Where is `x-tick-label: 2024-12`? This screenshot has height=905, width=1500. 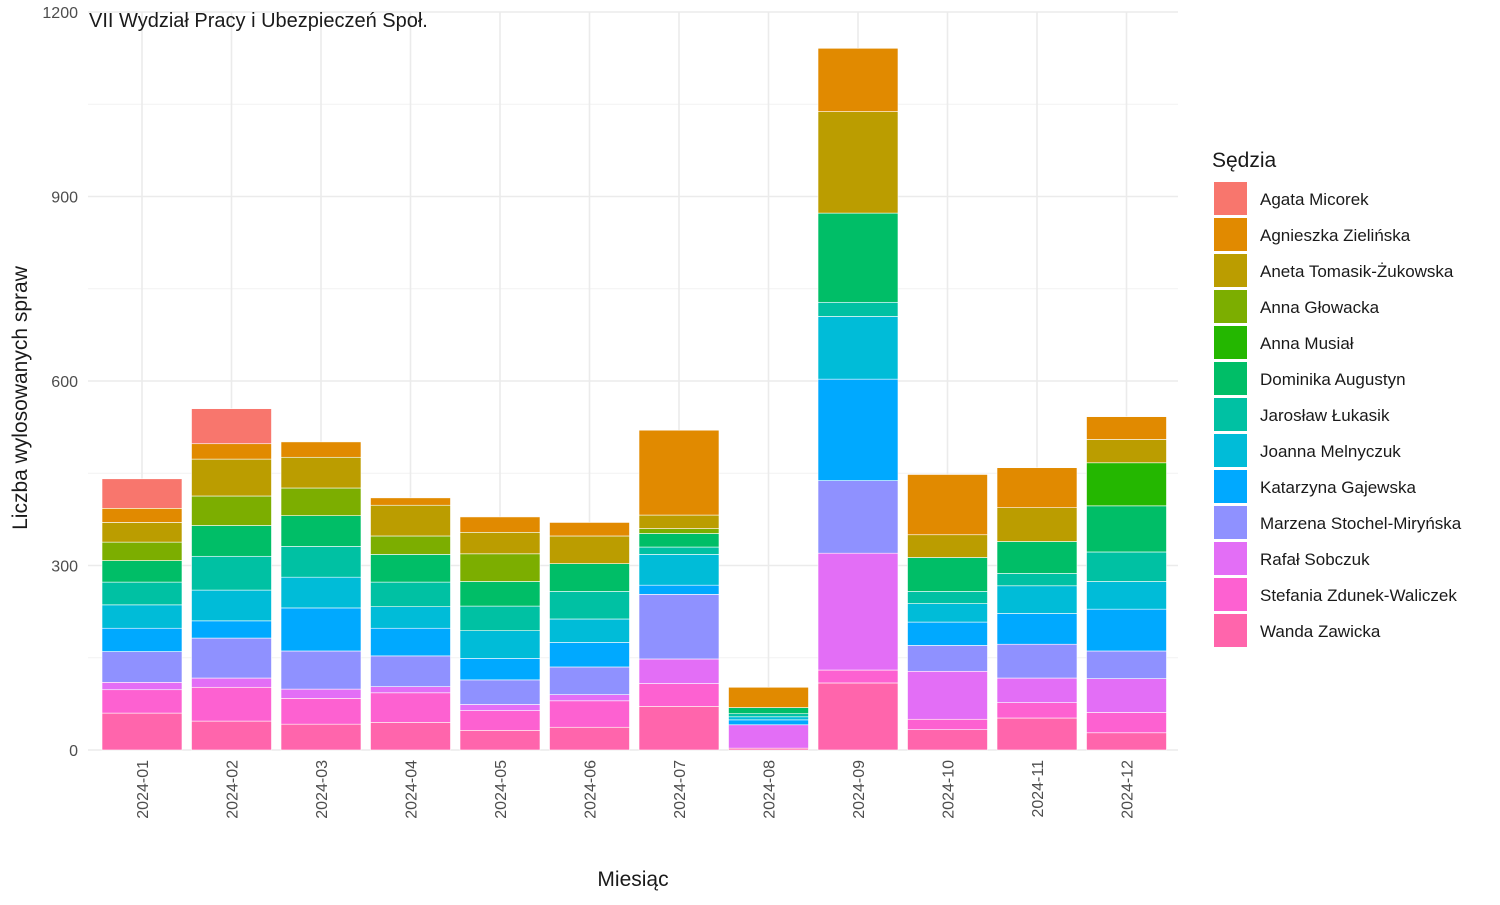 x-tick-label: 2024-12 is located at coordinates (1128, 789).